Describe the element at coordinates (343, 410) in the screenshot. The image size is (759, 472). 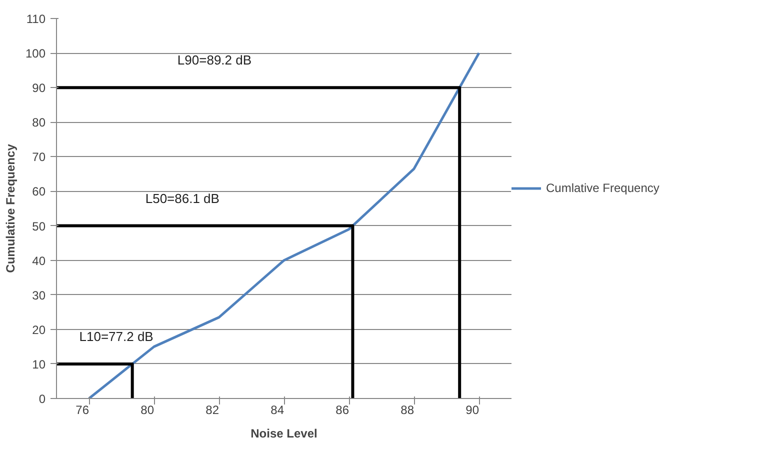
I see `x-tick-label: 86` at that location.